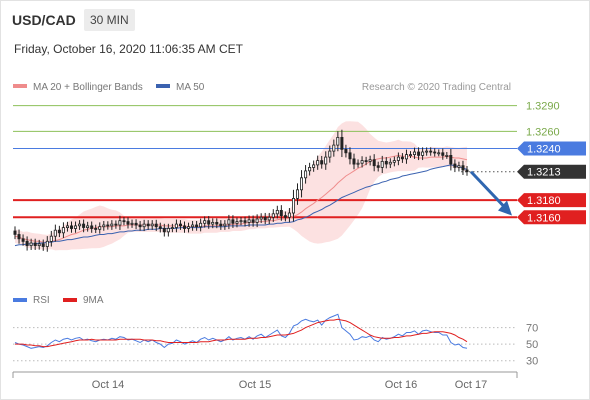 The width and height of the screenshot is (590, 400). I want to click on price-tag-text: 1.3240, so click(544, 150).